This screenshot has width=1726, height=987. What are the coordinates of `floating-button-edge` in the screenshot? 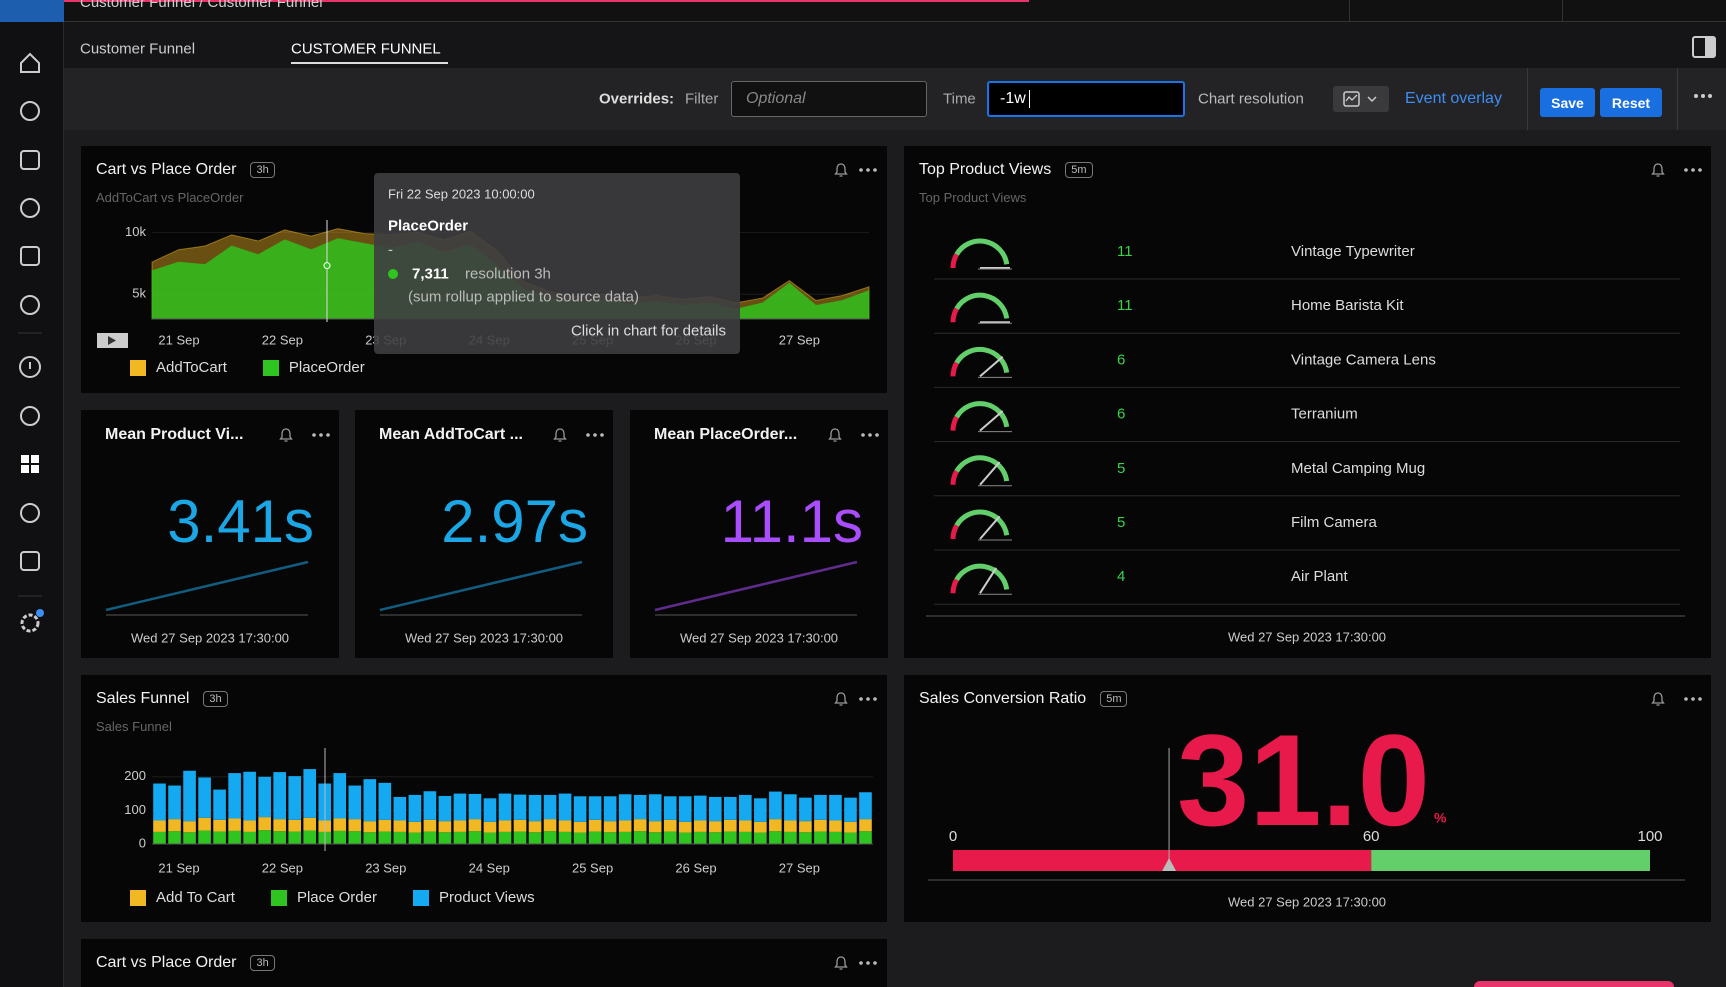 It's located at (1574, 984).